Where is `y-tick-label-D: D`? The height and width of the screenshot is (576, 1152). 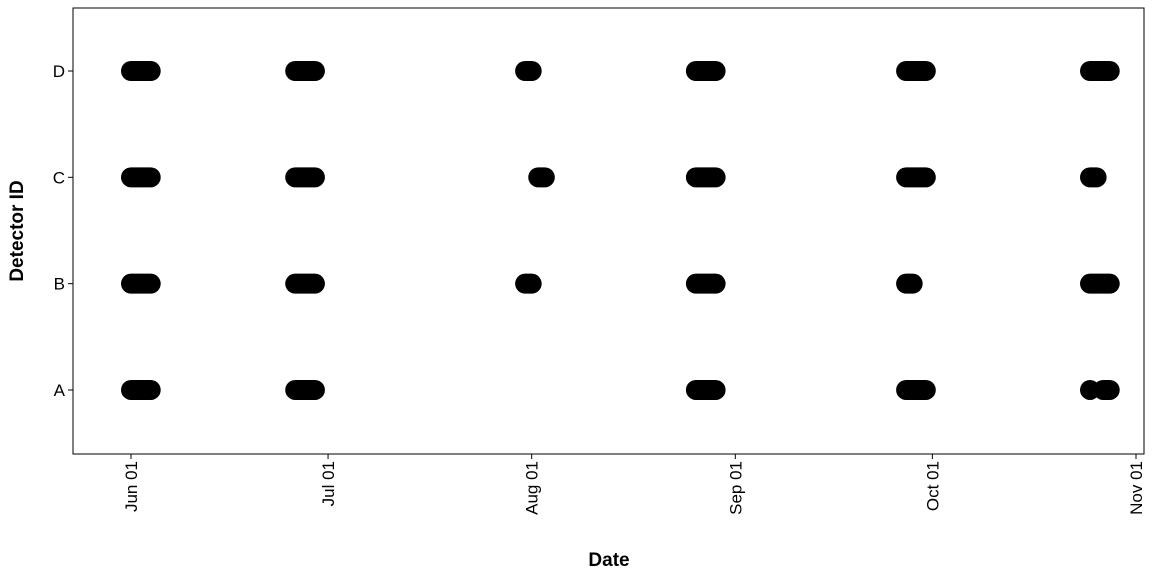
y-tick-label-D: D is located at coordinates (59, 71).